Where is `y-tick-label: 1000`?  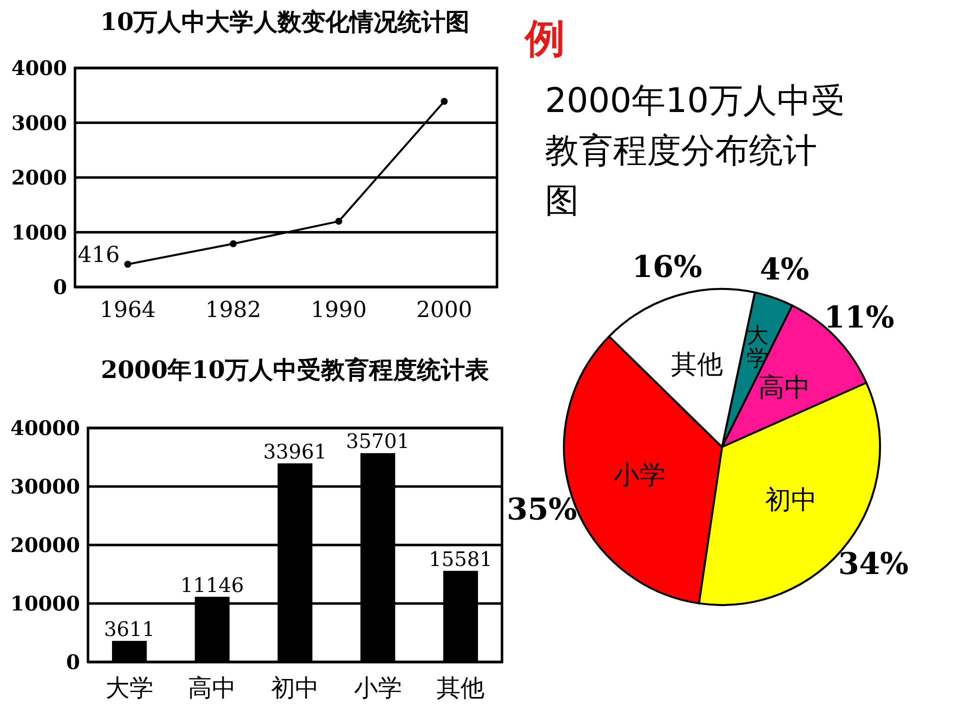
y-tick-label: 1000 is located at coordinates (39, 232).